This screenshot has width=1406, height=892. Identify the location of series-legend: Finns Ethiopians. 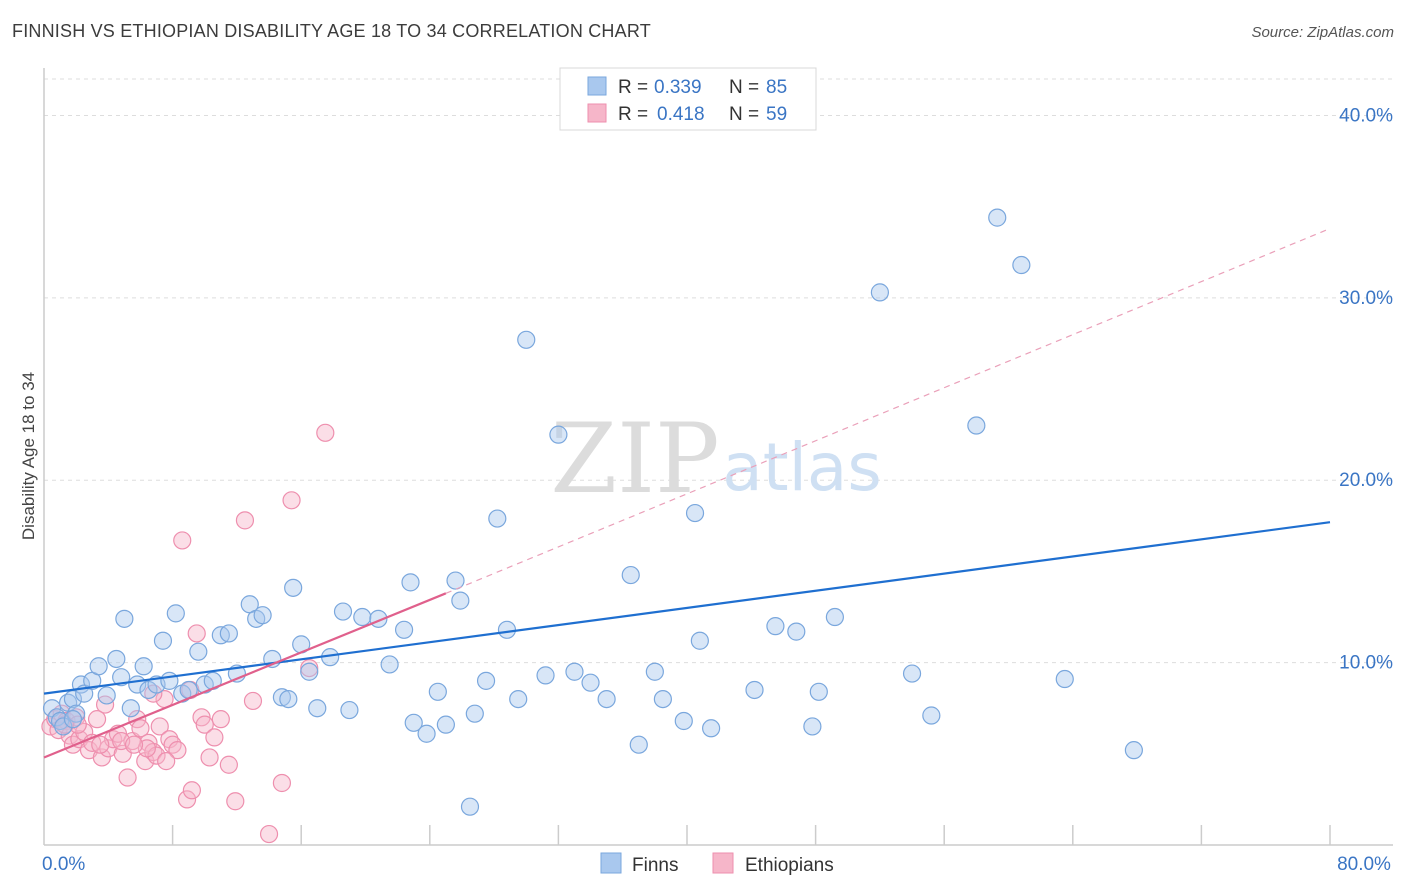
(717, 864).